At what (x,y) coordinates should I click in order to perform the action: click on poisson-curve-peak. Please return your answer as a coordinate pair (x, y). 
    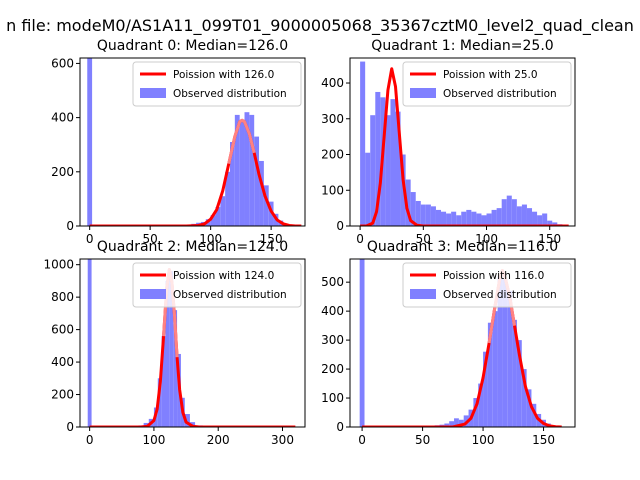
    Looking at the image, I should click on (241, 141).